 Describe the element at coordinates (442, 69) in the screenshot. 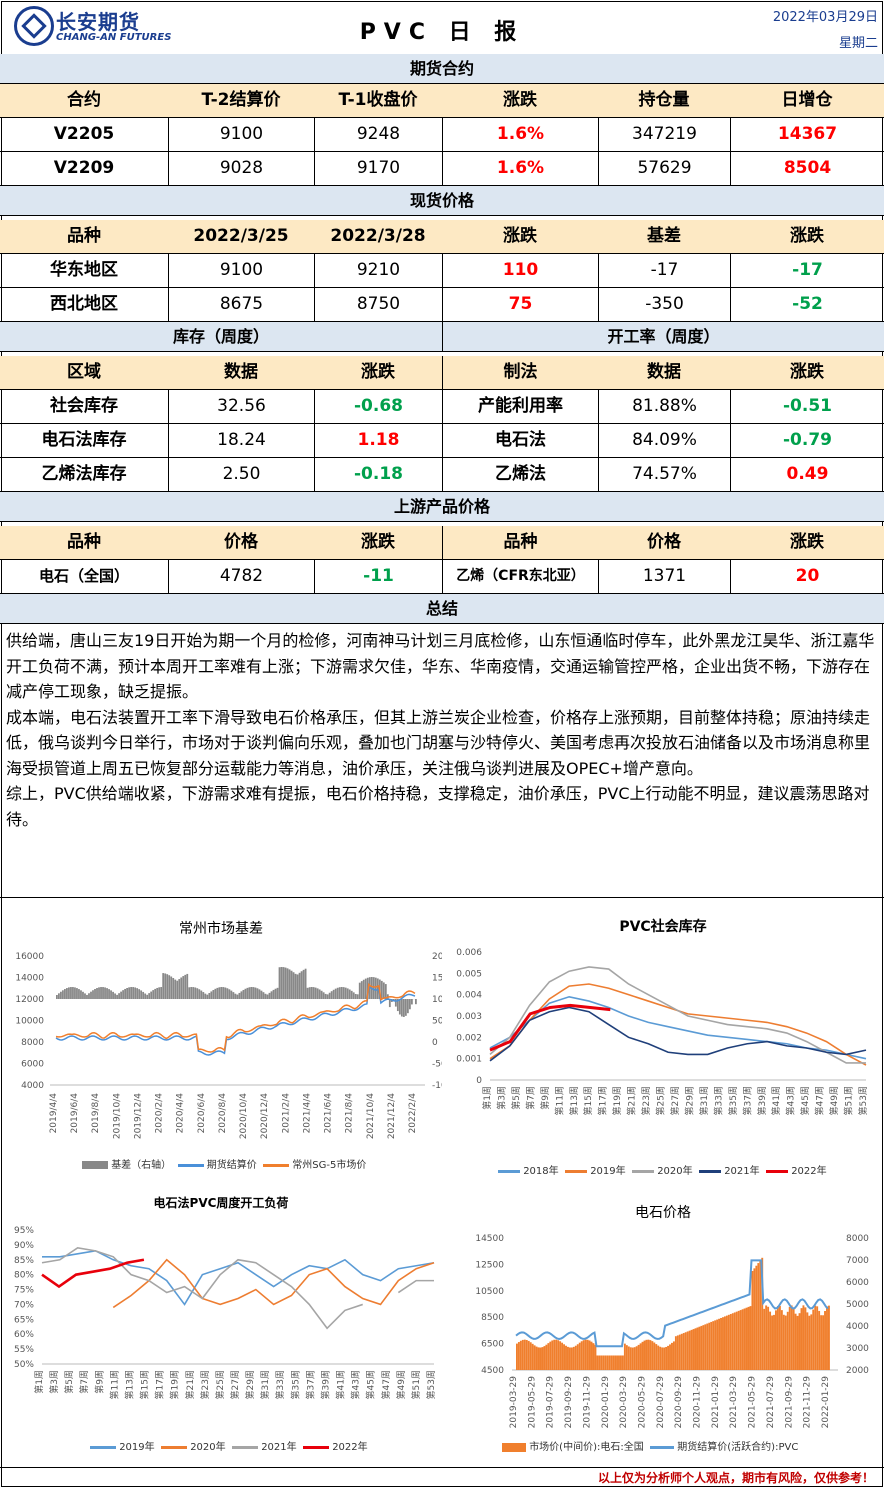

I see `futures-section-title: 期货合约` at that location.